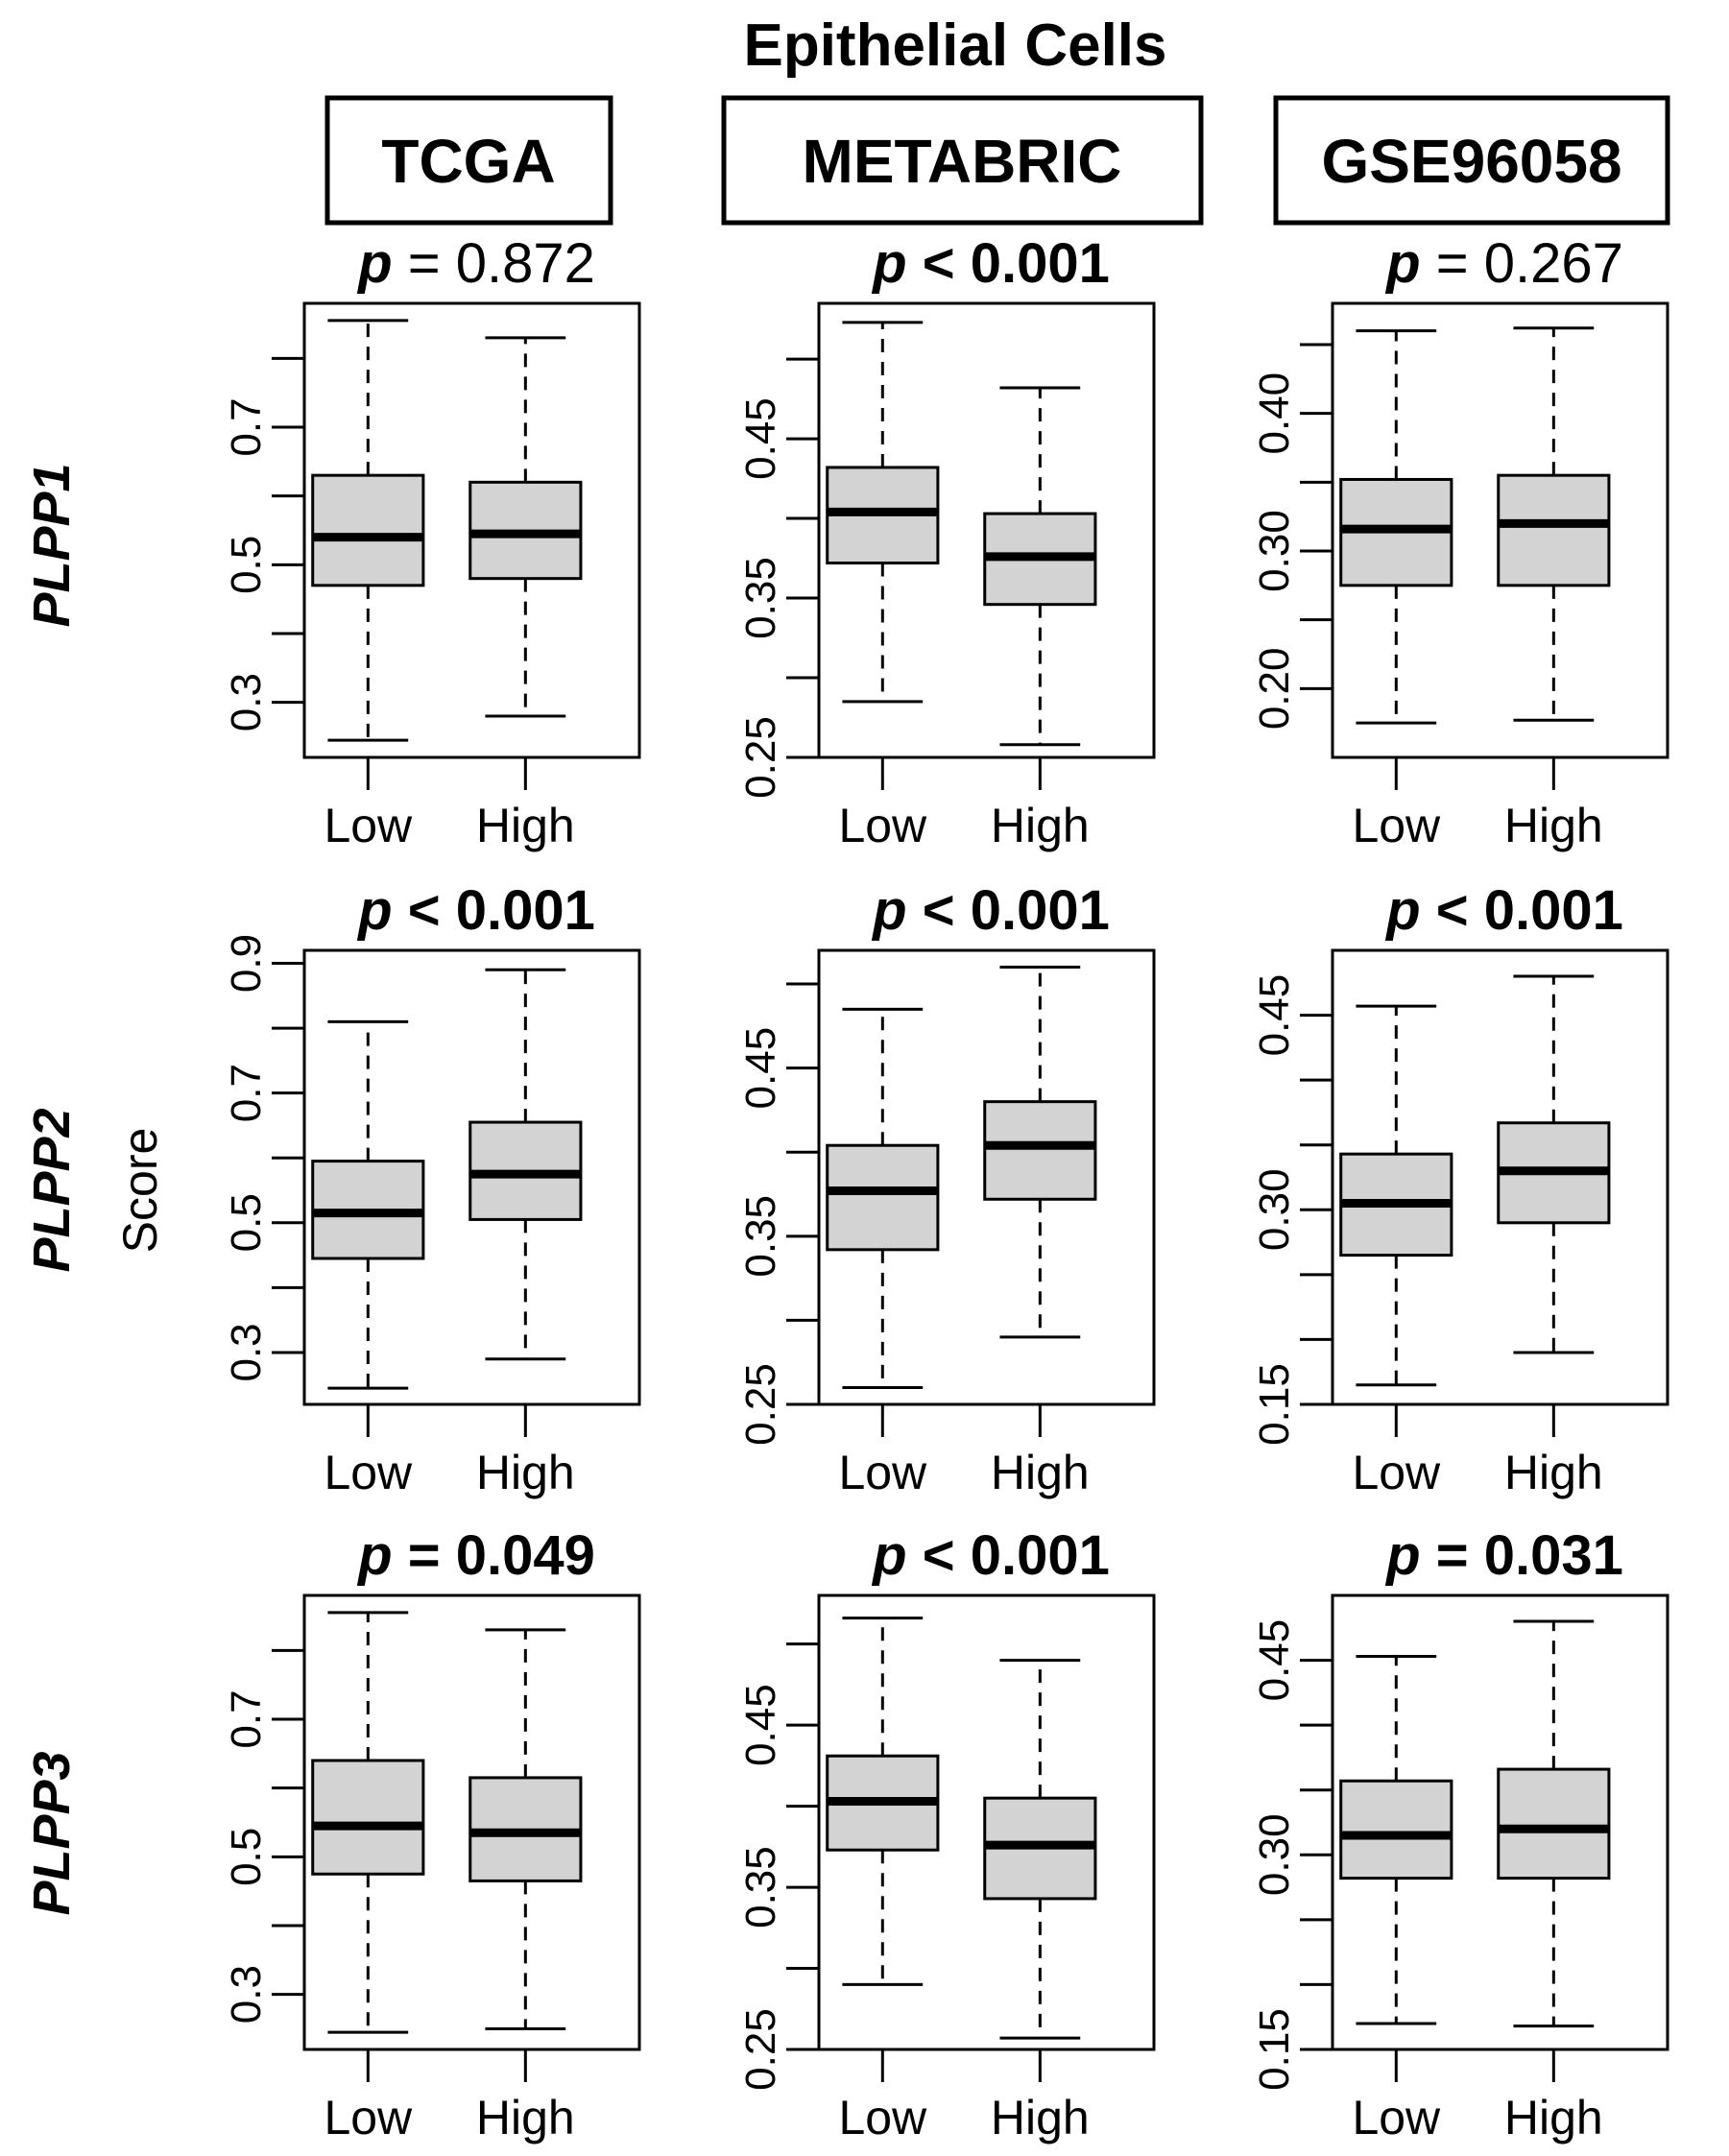 The width and height of the screenshot is (1729, 2156). What do you see at coordinates (1460, 542) in the screenshot?
I see `panel-plpp1-gse96058: p = 0.267 0.20 0.30 0.40 Low High` at bounding box center [1460, 542].